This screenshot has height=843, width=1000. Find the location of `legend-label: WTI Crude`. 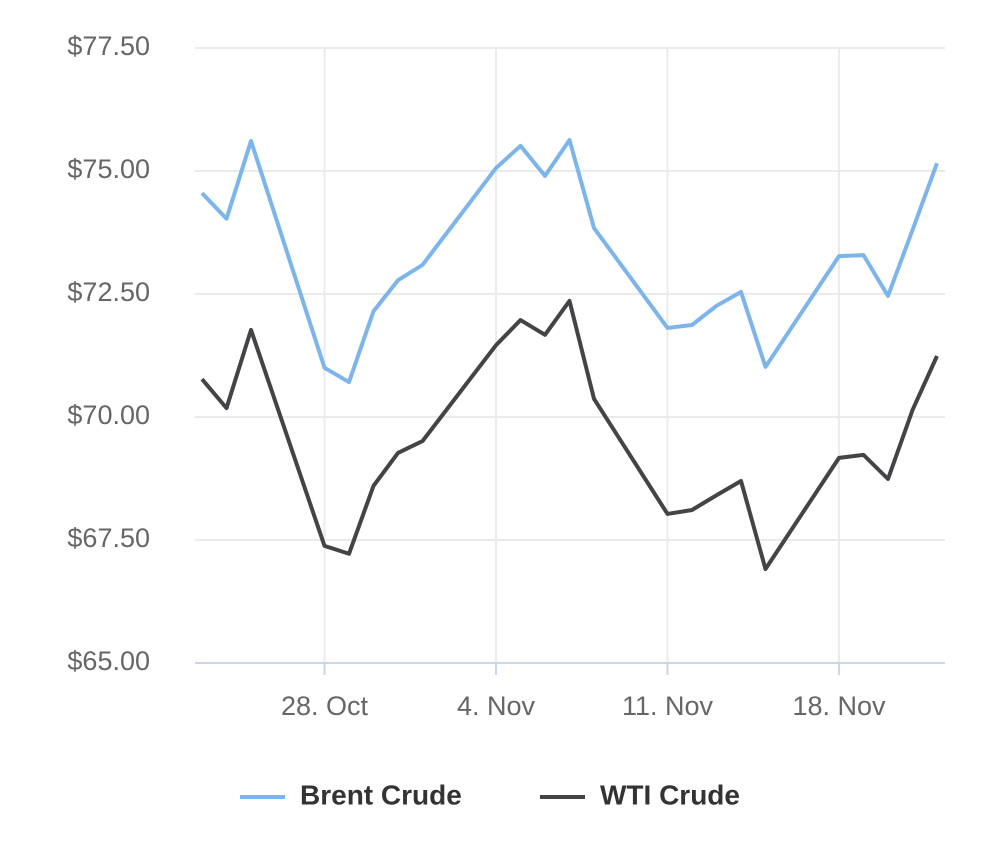

legend-label: WTI Crude is located at coordinates (670, 794).